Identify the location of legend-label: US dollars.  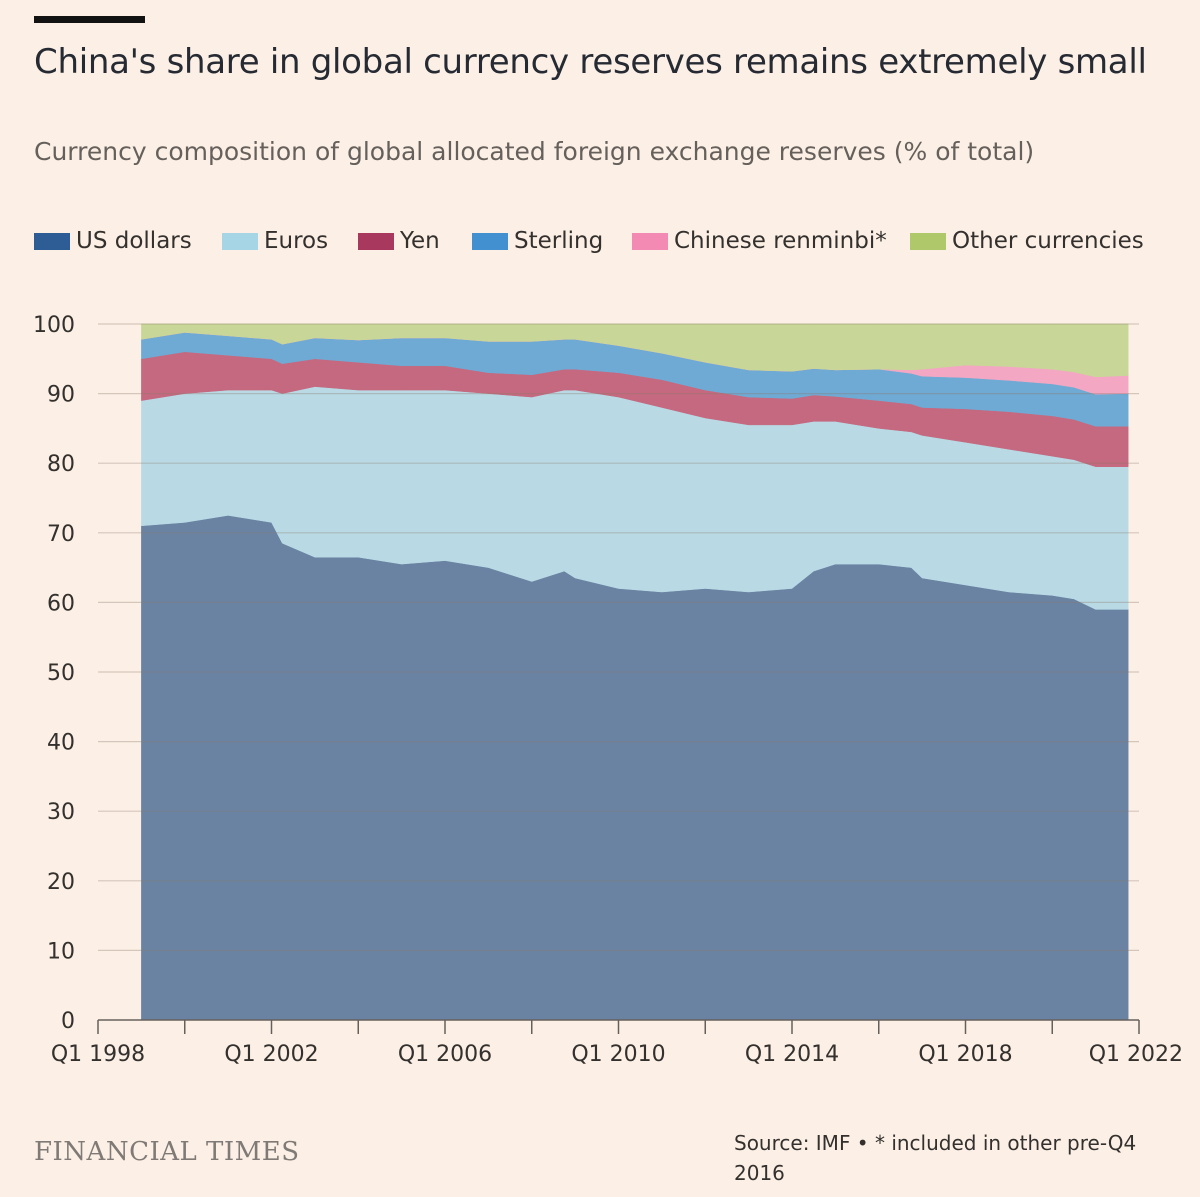
(134, 241).